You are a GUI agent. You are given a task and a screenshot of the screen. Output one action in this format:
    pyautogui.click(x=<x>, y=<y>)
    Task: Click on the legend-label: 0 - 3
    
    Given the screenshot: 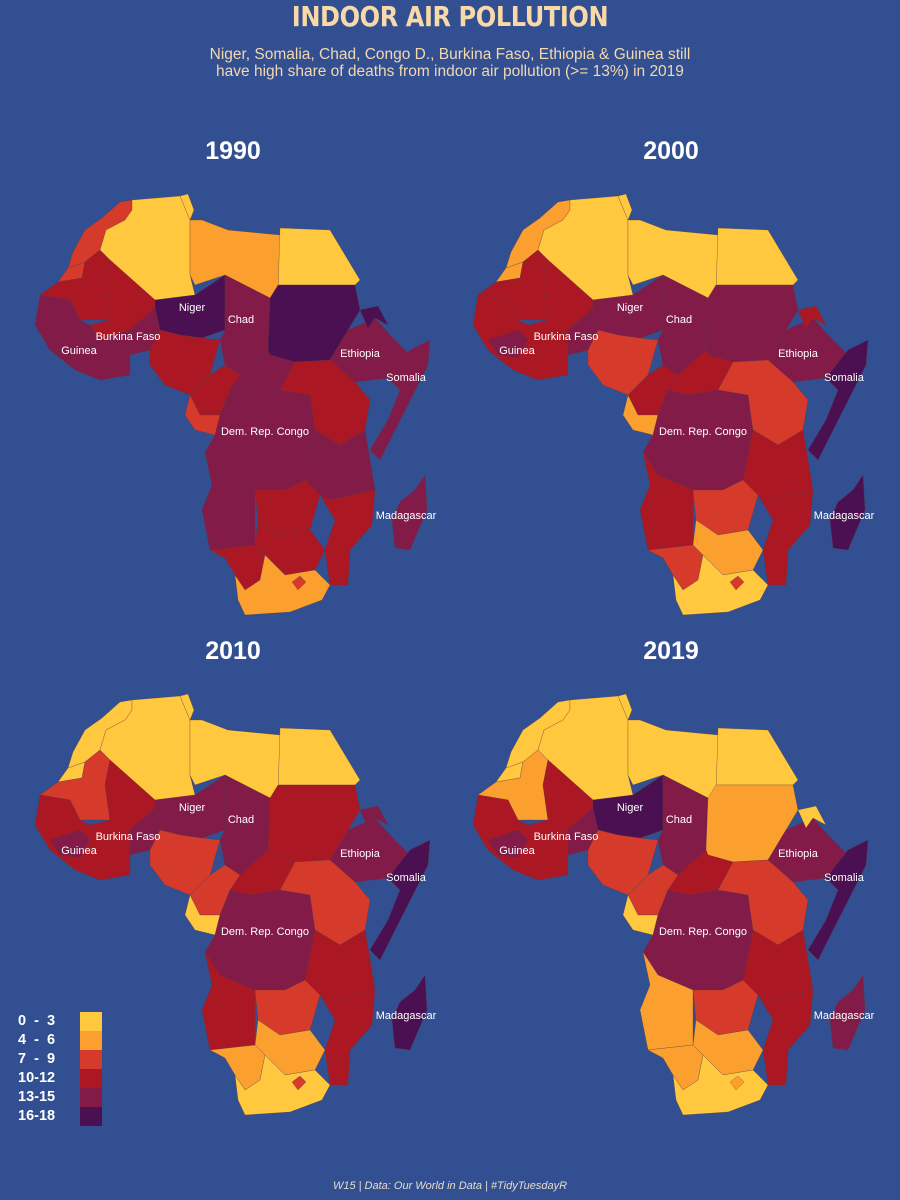 What is the action you would take?
    pyautogui.click(x=37, y=1021)
    